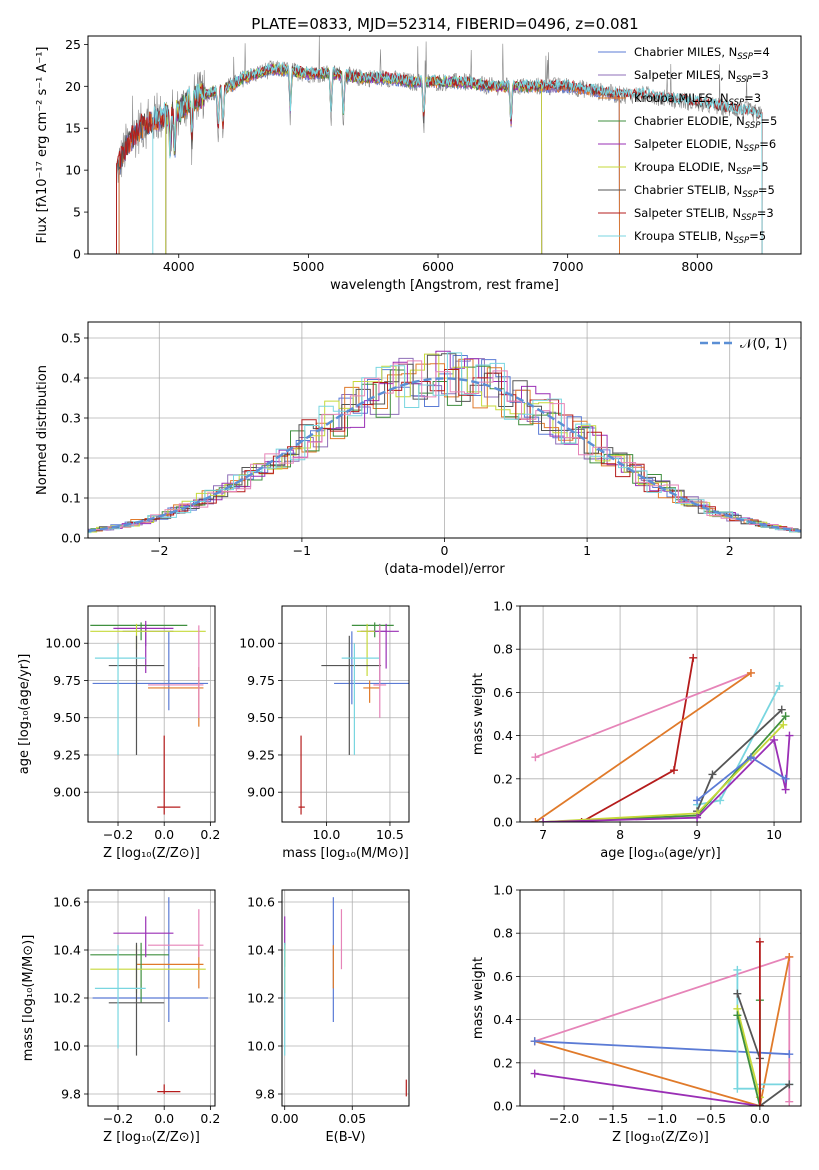 Image resolution: width=819 pixels, height=1170 pixels. What do you see at coordinates (261, 950) in the screenshot?
I see `y-tick-label: 10.4` at bounding box center [261, 950].